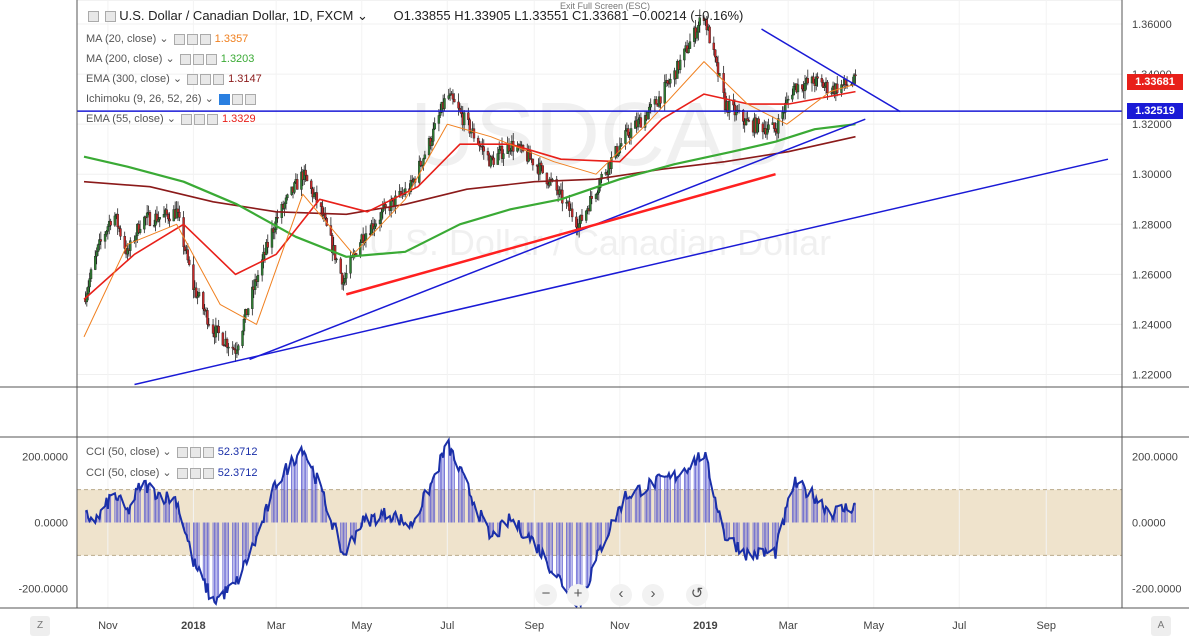 The width and height of the screenshot is (1189, 641). I want to click on indicator-legend-row: MA (20, close) ⌄ 1.3357, so click(167, 38).